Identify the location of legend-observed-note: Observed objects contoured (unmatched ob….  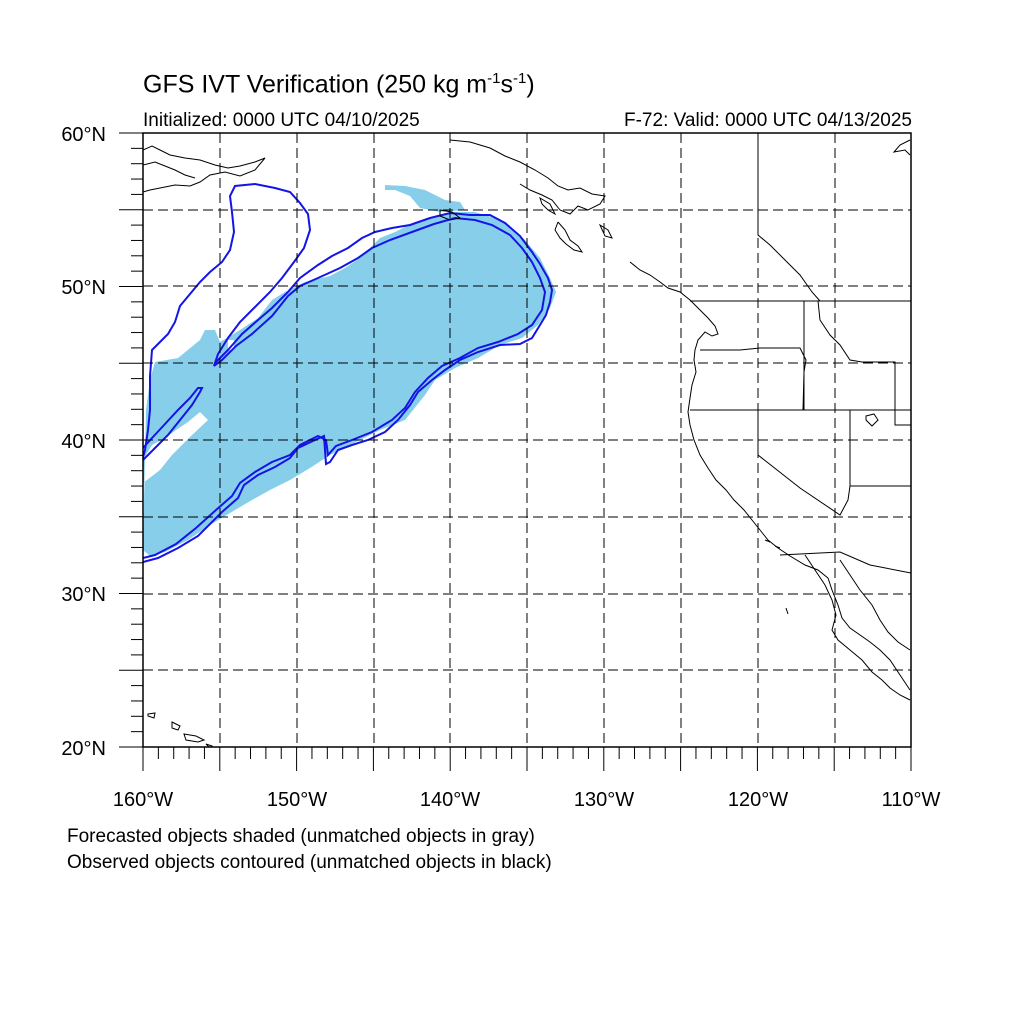
(309, 862).